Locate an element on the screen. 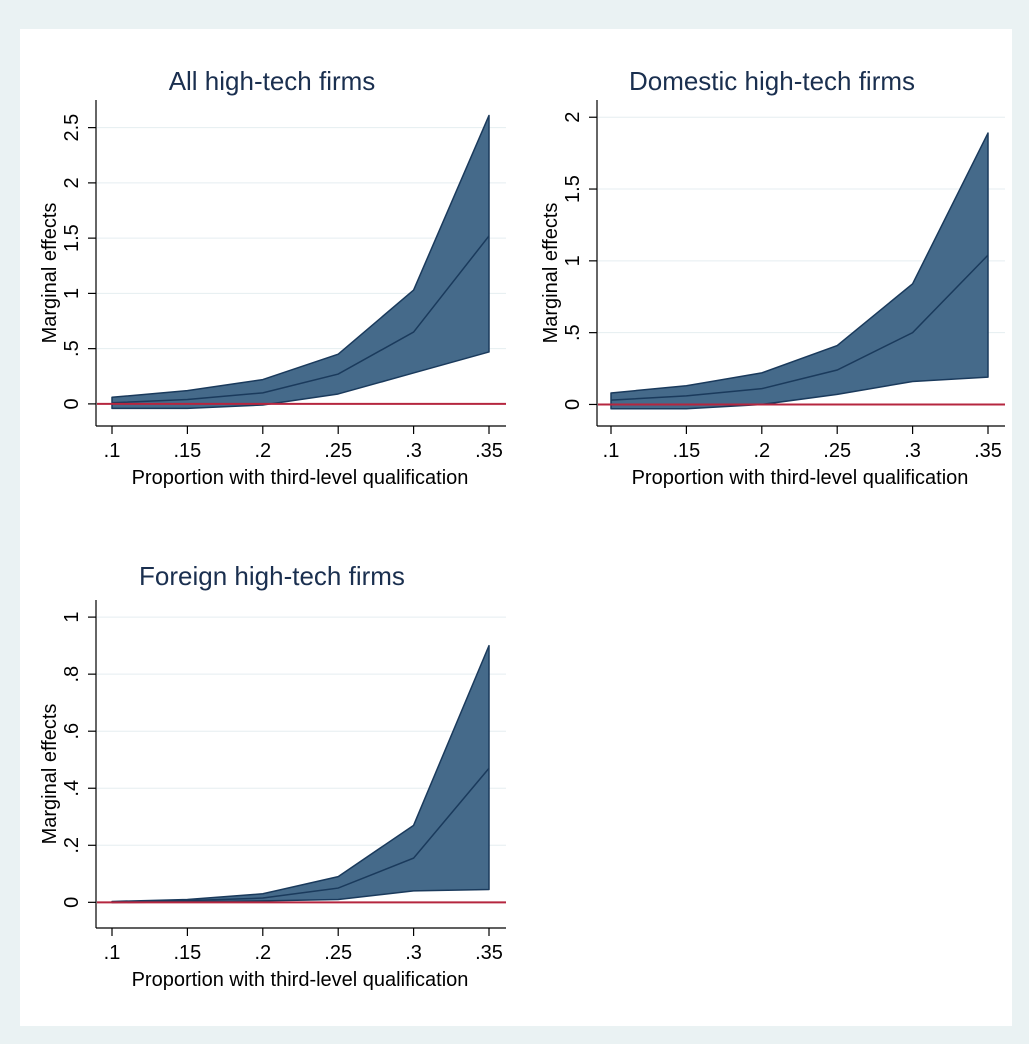  y-tick-label: .4 is located at coordinates (72, 788).